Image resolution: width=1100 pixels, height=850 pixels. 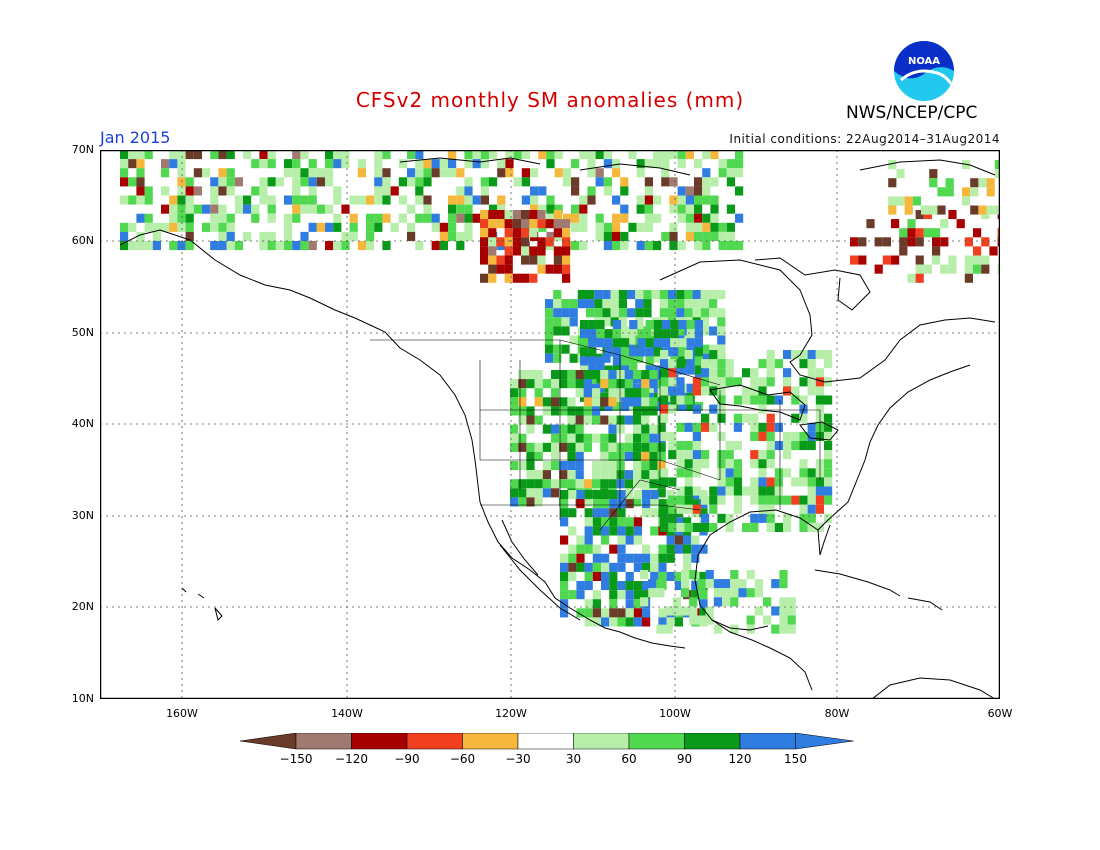 What do you see at coordinates (595, 435) in the screenshot?
I see `political-borders` at bounding box center [595, 435].